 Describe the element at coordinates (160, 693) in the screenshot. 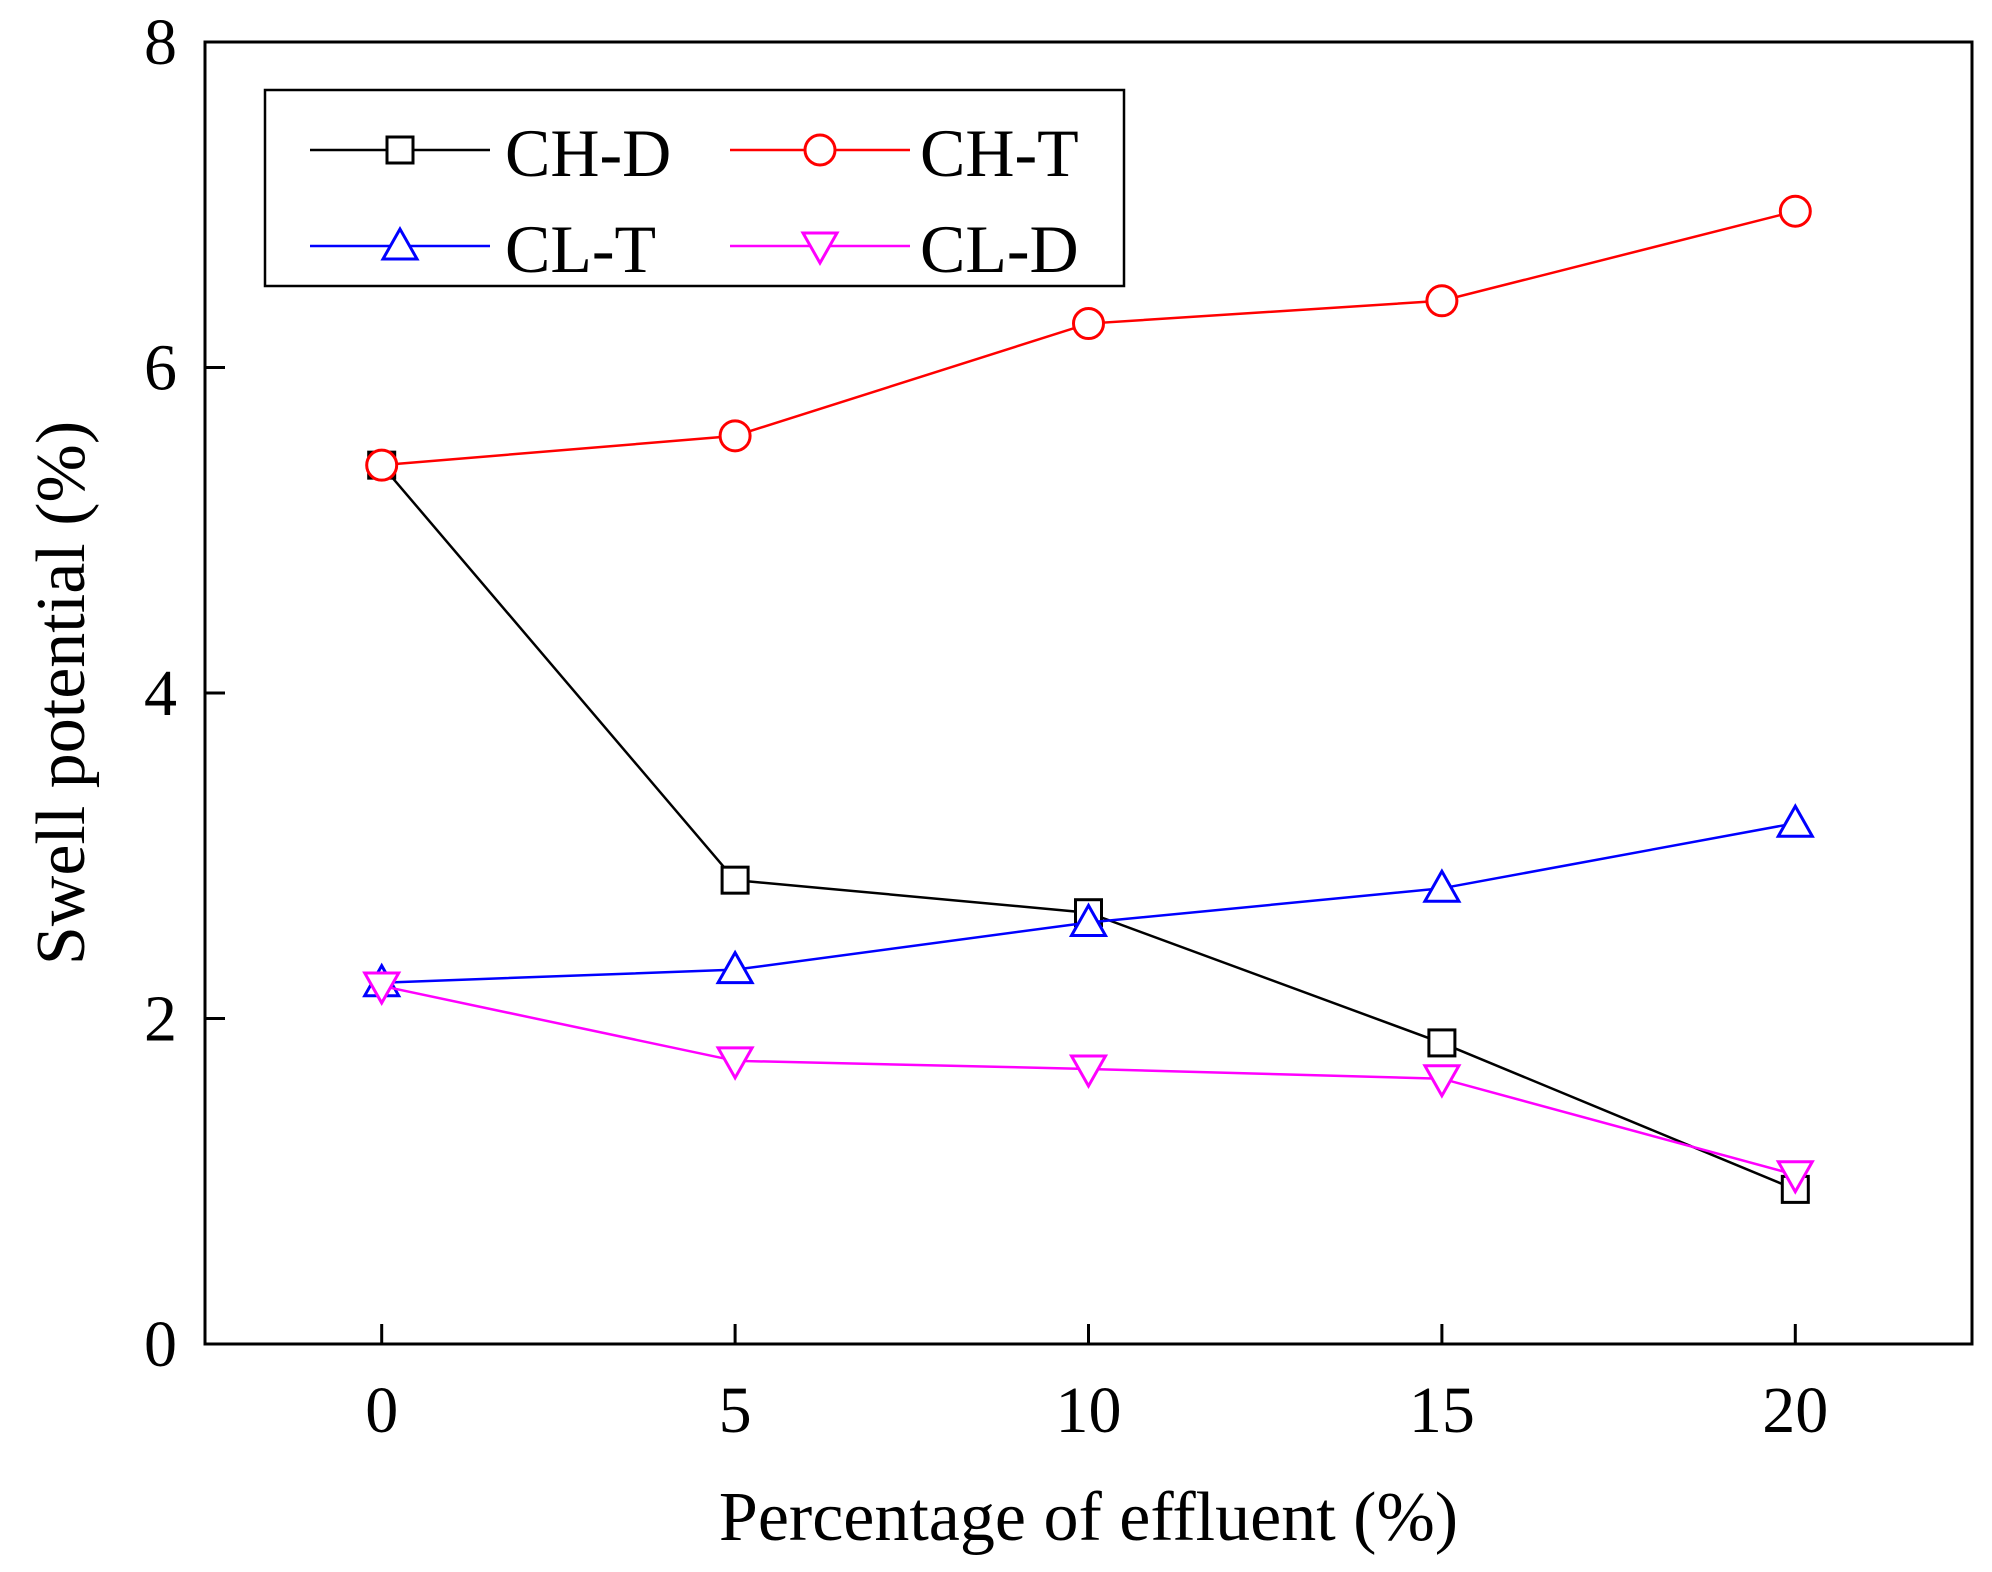

I see `y-tick-label: 4` at that location.